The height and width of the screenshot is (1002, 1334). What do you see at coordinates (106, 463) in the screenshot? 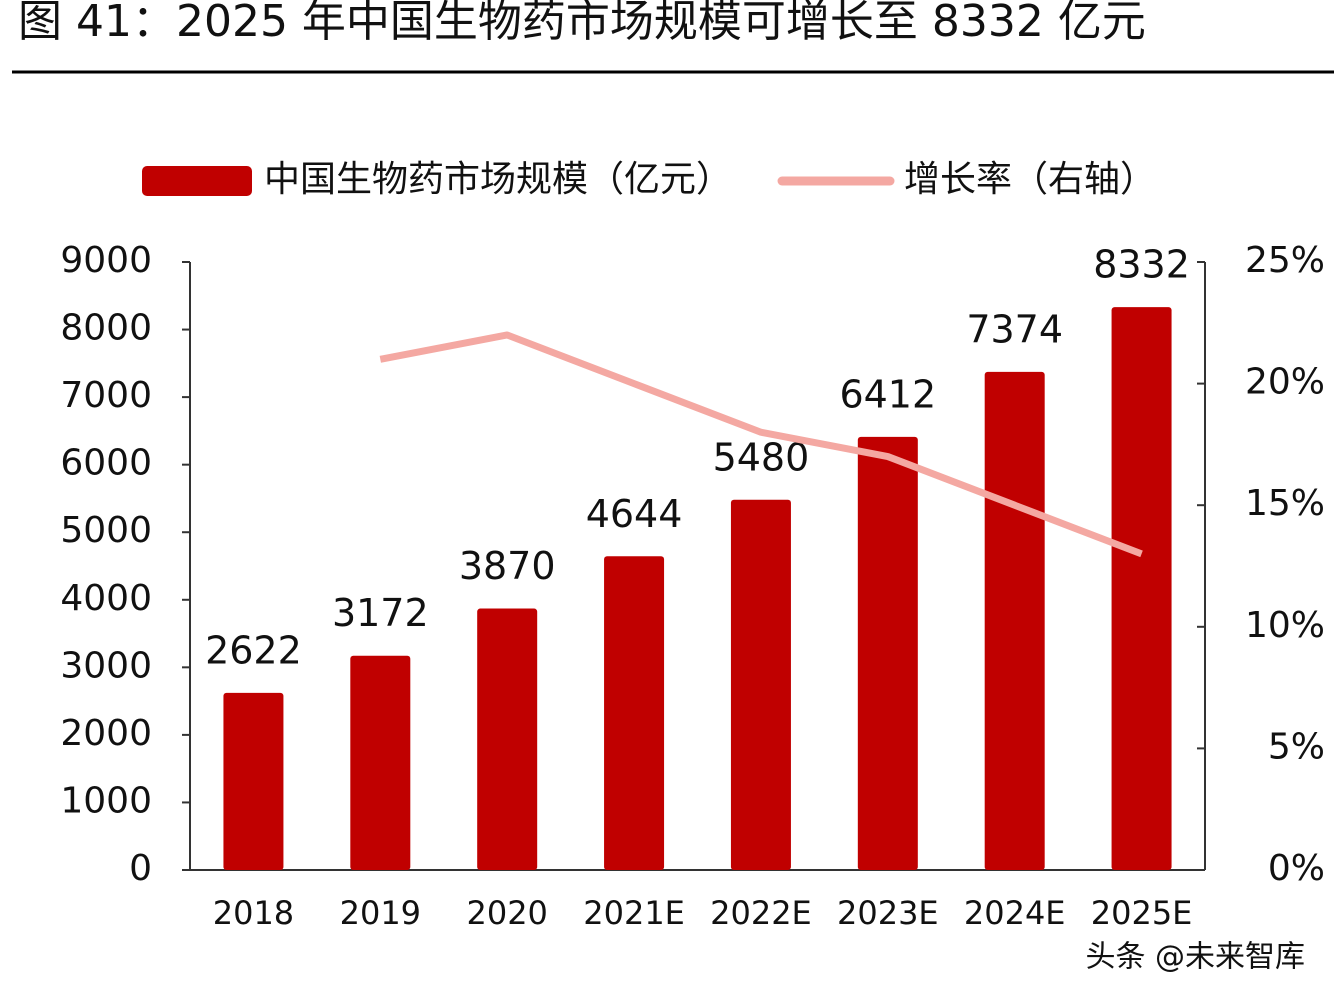
I see `y-tick-label: 6000` at bounding box center [106, 463].